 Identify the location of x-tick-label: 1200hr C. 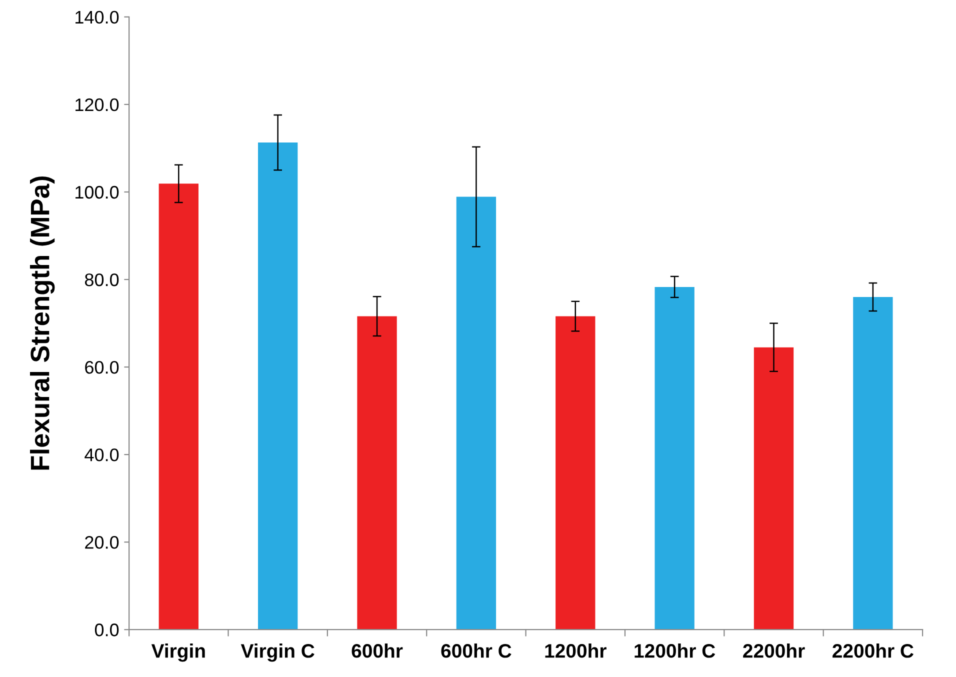
(675, 651).